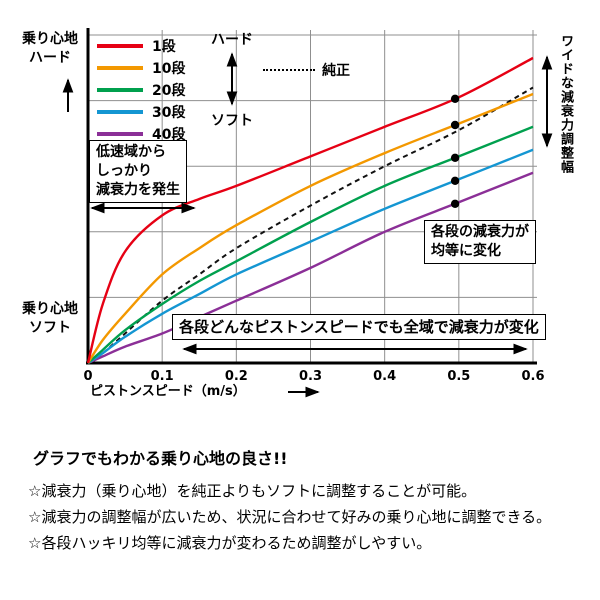 This screenshot has width=600, height=600. Describe the element at coordinates (359, 327) in the screenshot. I see `full-range-callout: 各段どんなピストンスピードでも全域で減衰力が変化` at that location.